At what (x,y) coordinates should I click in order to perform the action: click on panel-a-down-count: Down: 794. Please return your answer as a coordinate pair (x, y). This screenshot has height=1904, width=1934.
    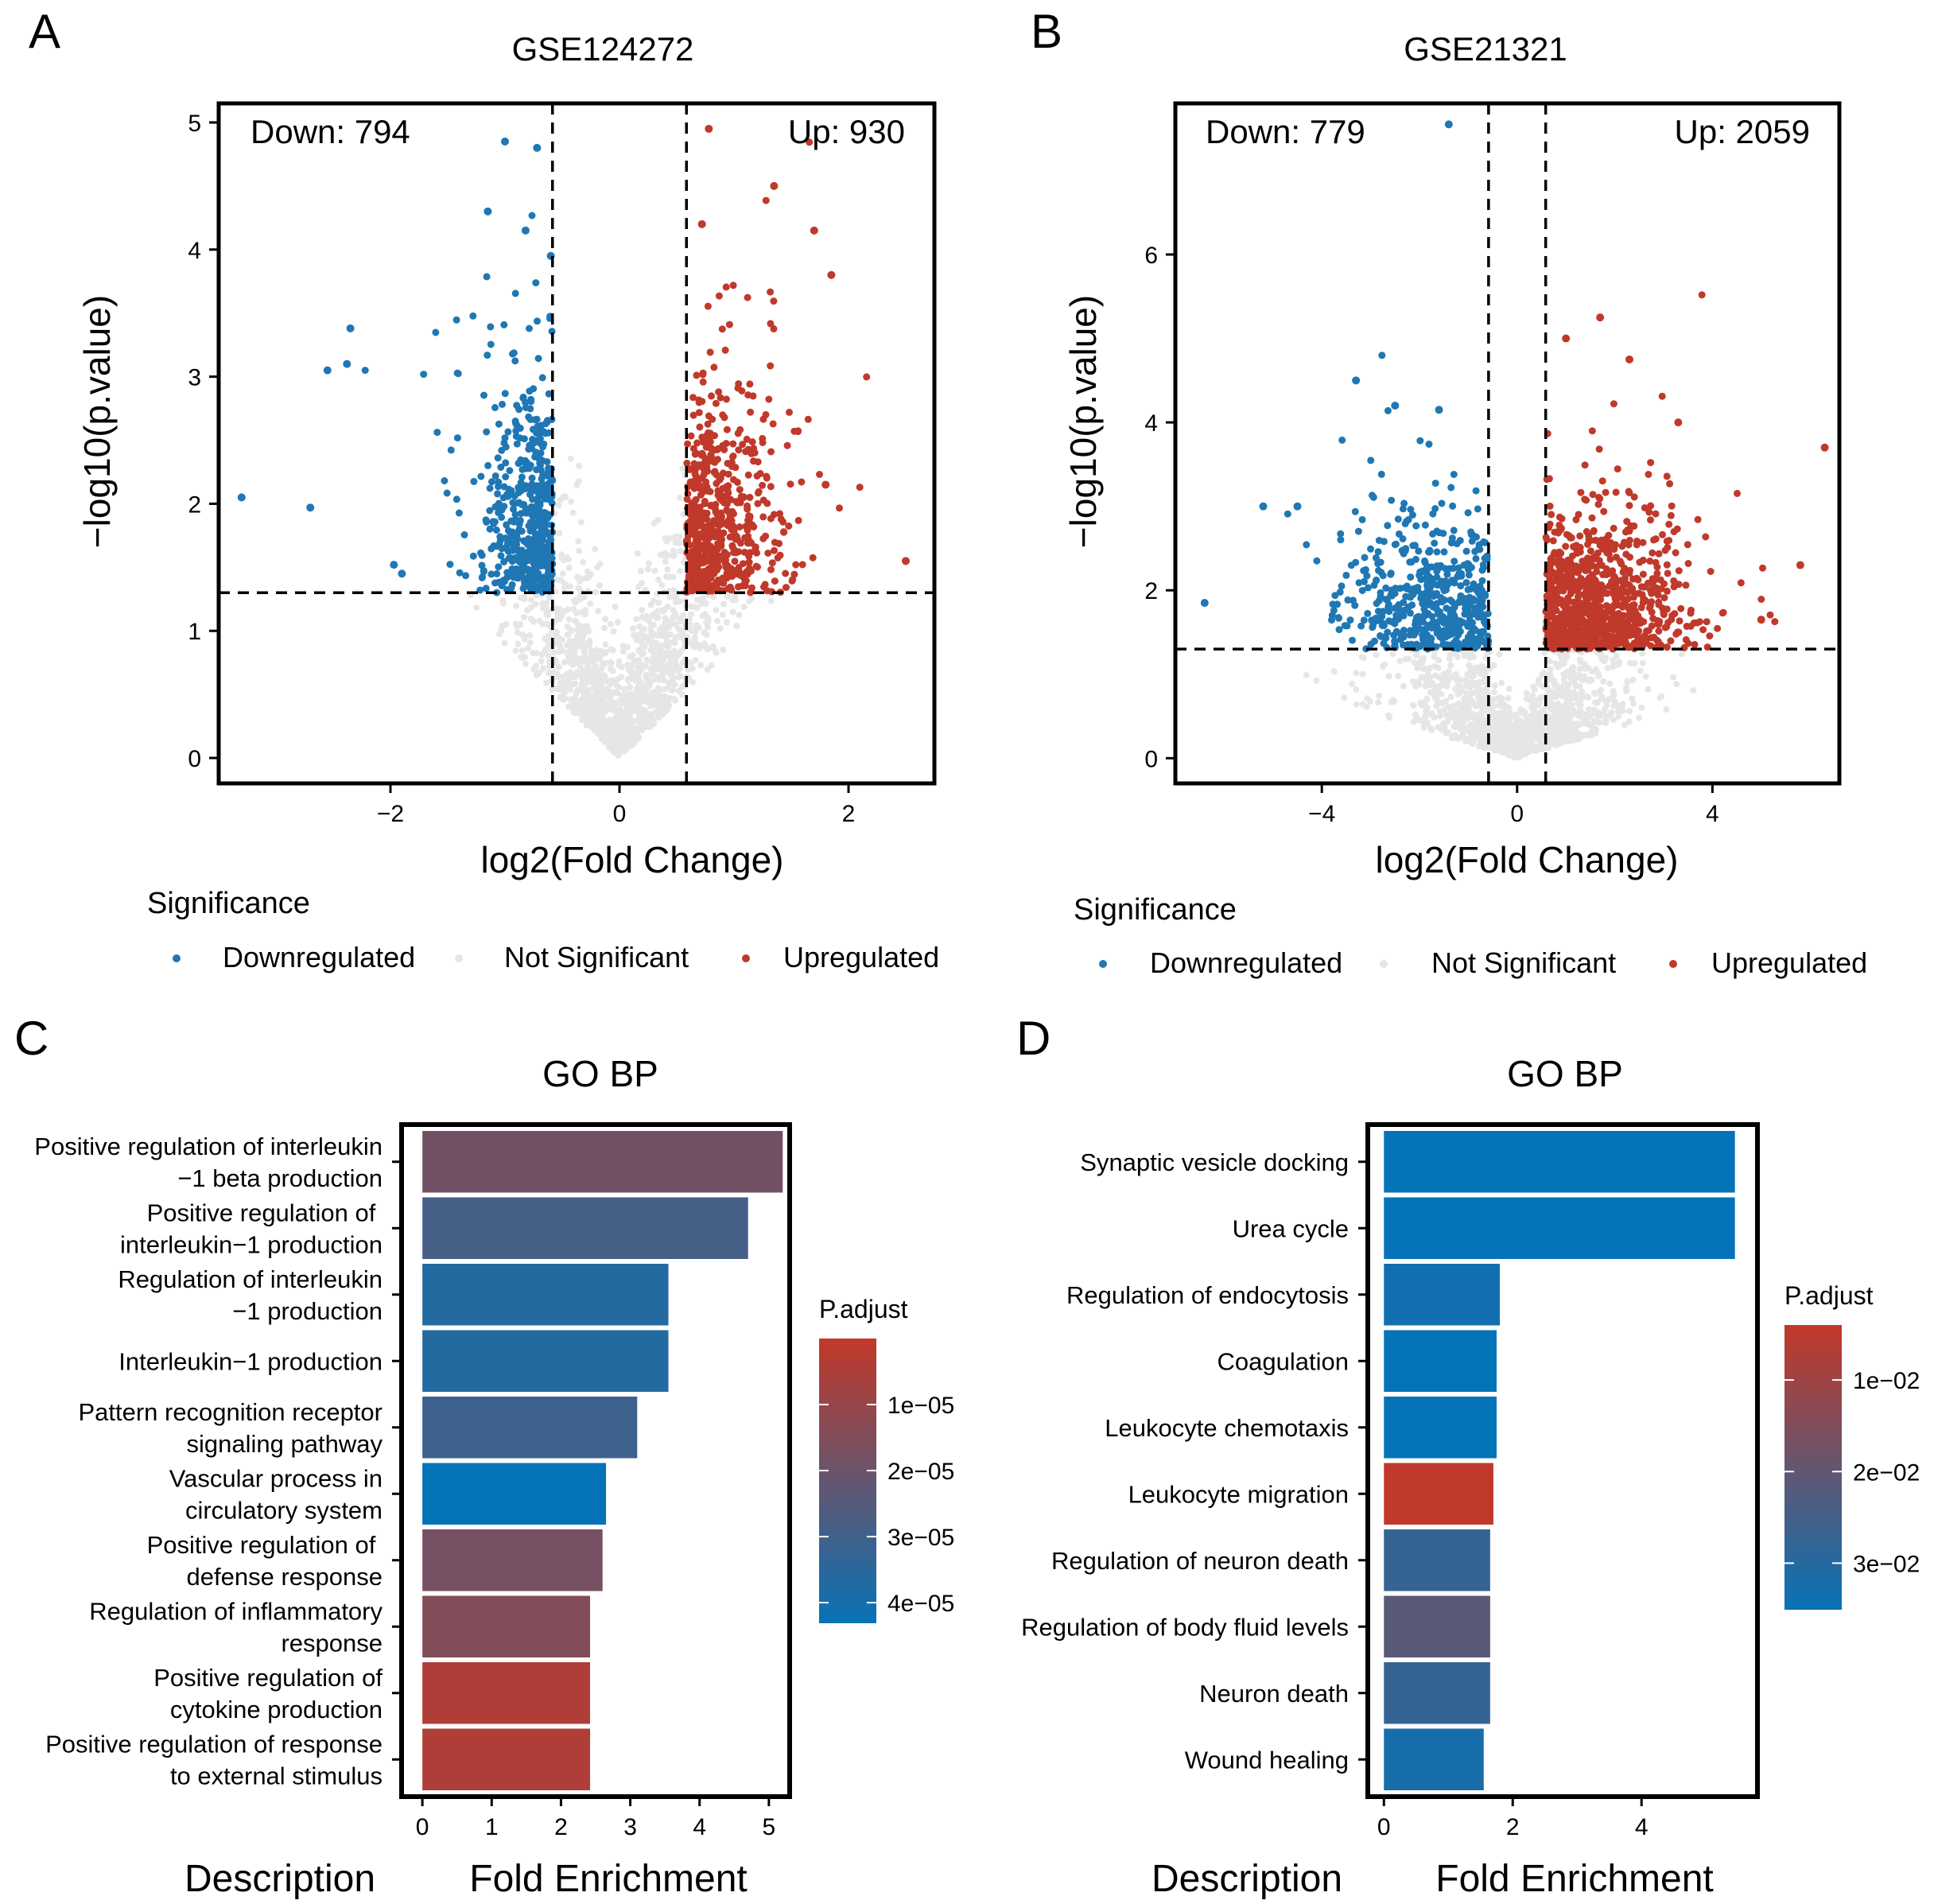
    Looking at the image, I should click on (330, 131).